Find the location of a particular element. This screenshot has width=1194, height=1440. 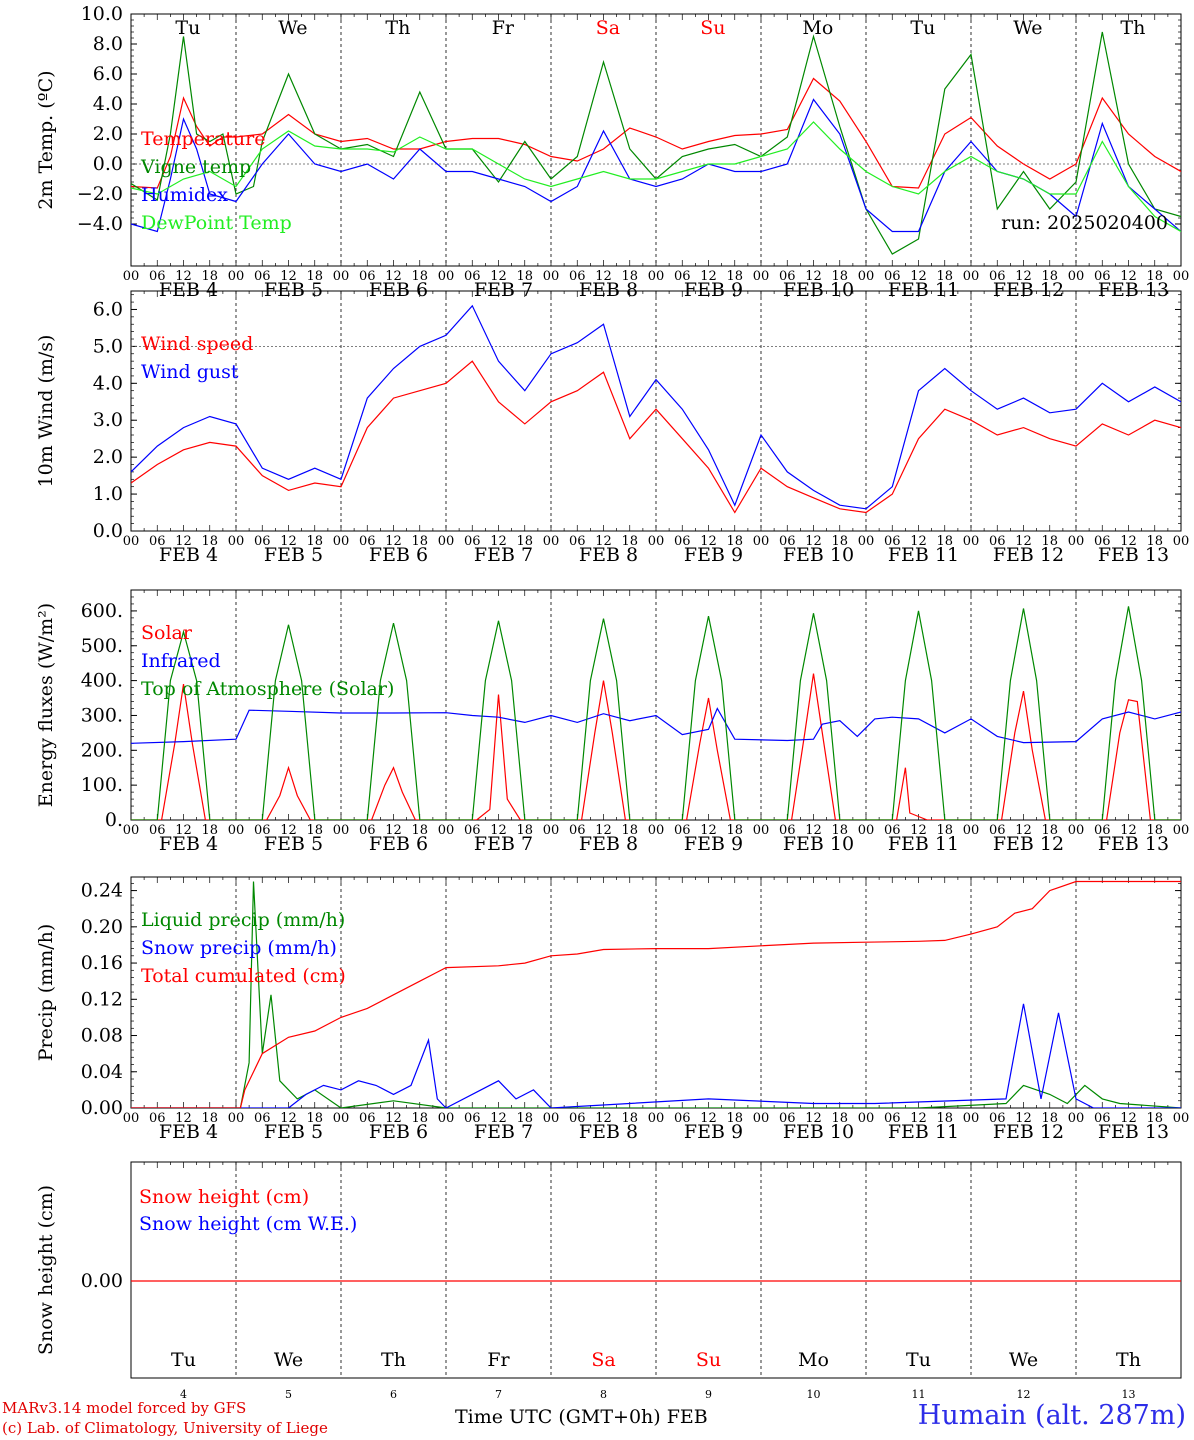

x-axis-title: Time UTC (GMT+0h) FEB is located at coordinates (581, 1417).